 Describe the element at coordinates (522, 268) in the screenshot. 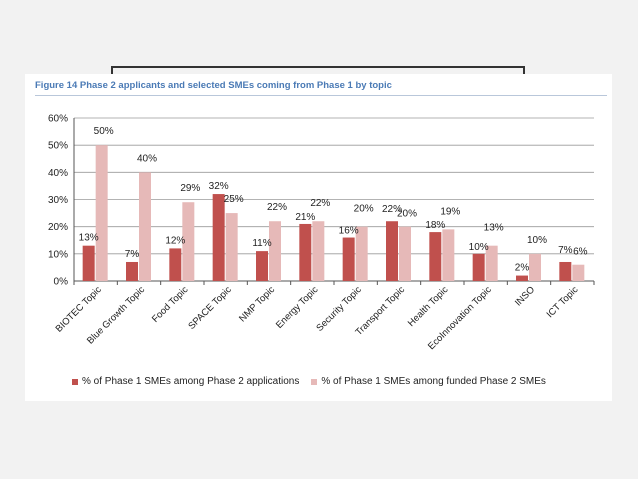

I see `data-label-series1: 2%` at that location.